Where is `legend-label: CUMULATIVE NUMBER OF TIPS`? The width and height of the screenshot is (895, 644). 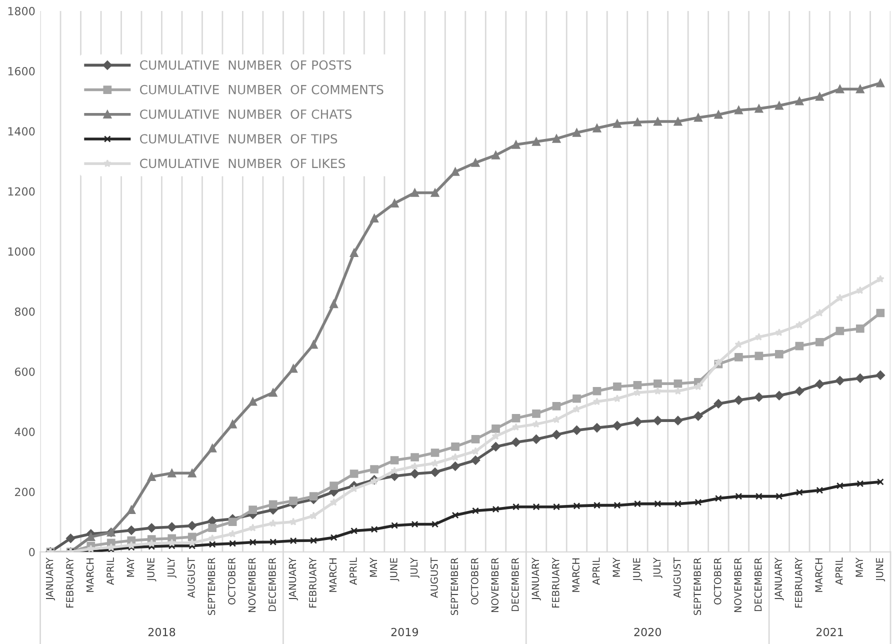
legend-label: CUMULATIVE NUMBER OF TIPS is located at coordinates (239, 139).